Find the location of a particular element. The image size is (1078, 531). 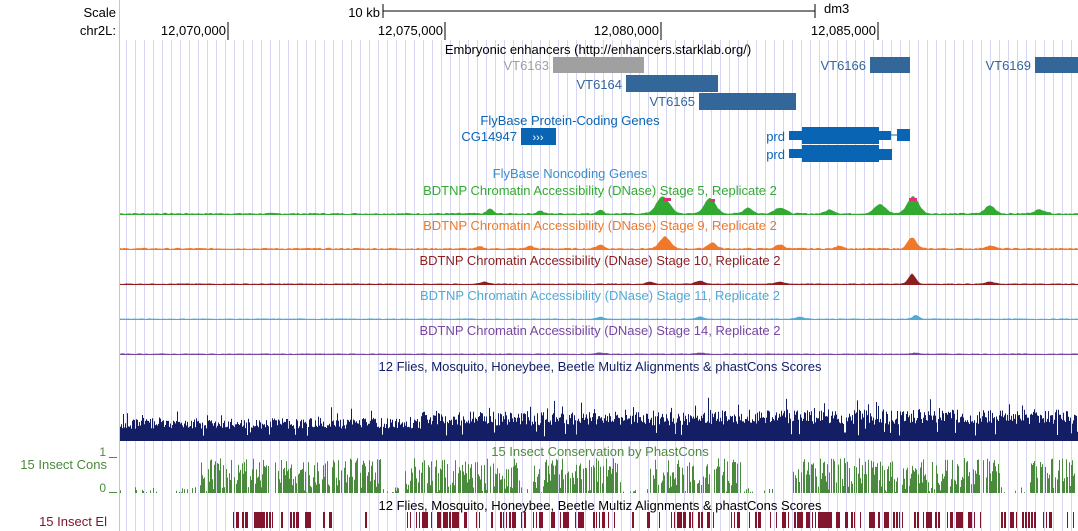

dnase-stage11-signal is located at coordinates (599, 317).